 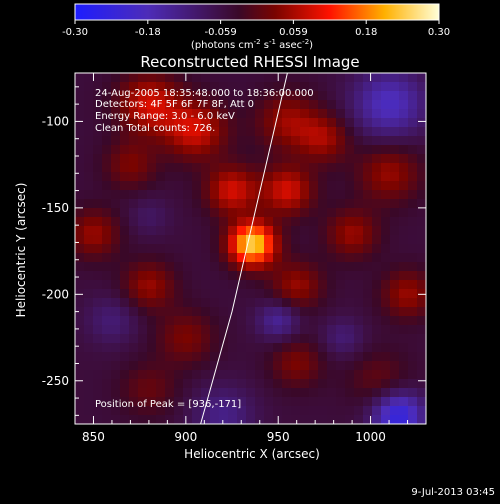 I want to click on y-tick-label: -200, so click(x=55, y=294).